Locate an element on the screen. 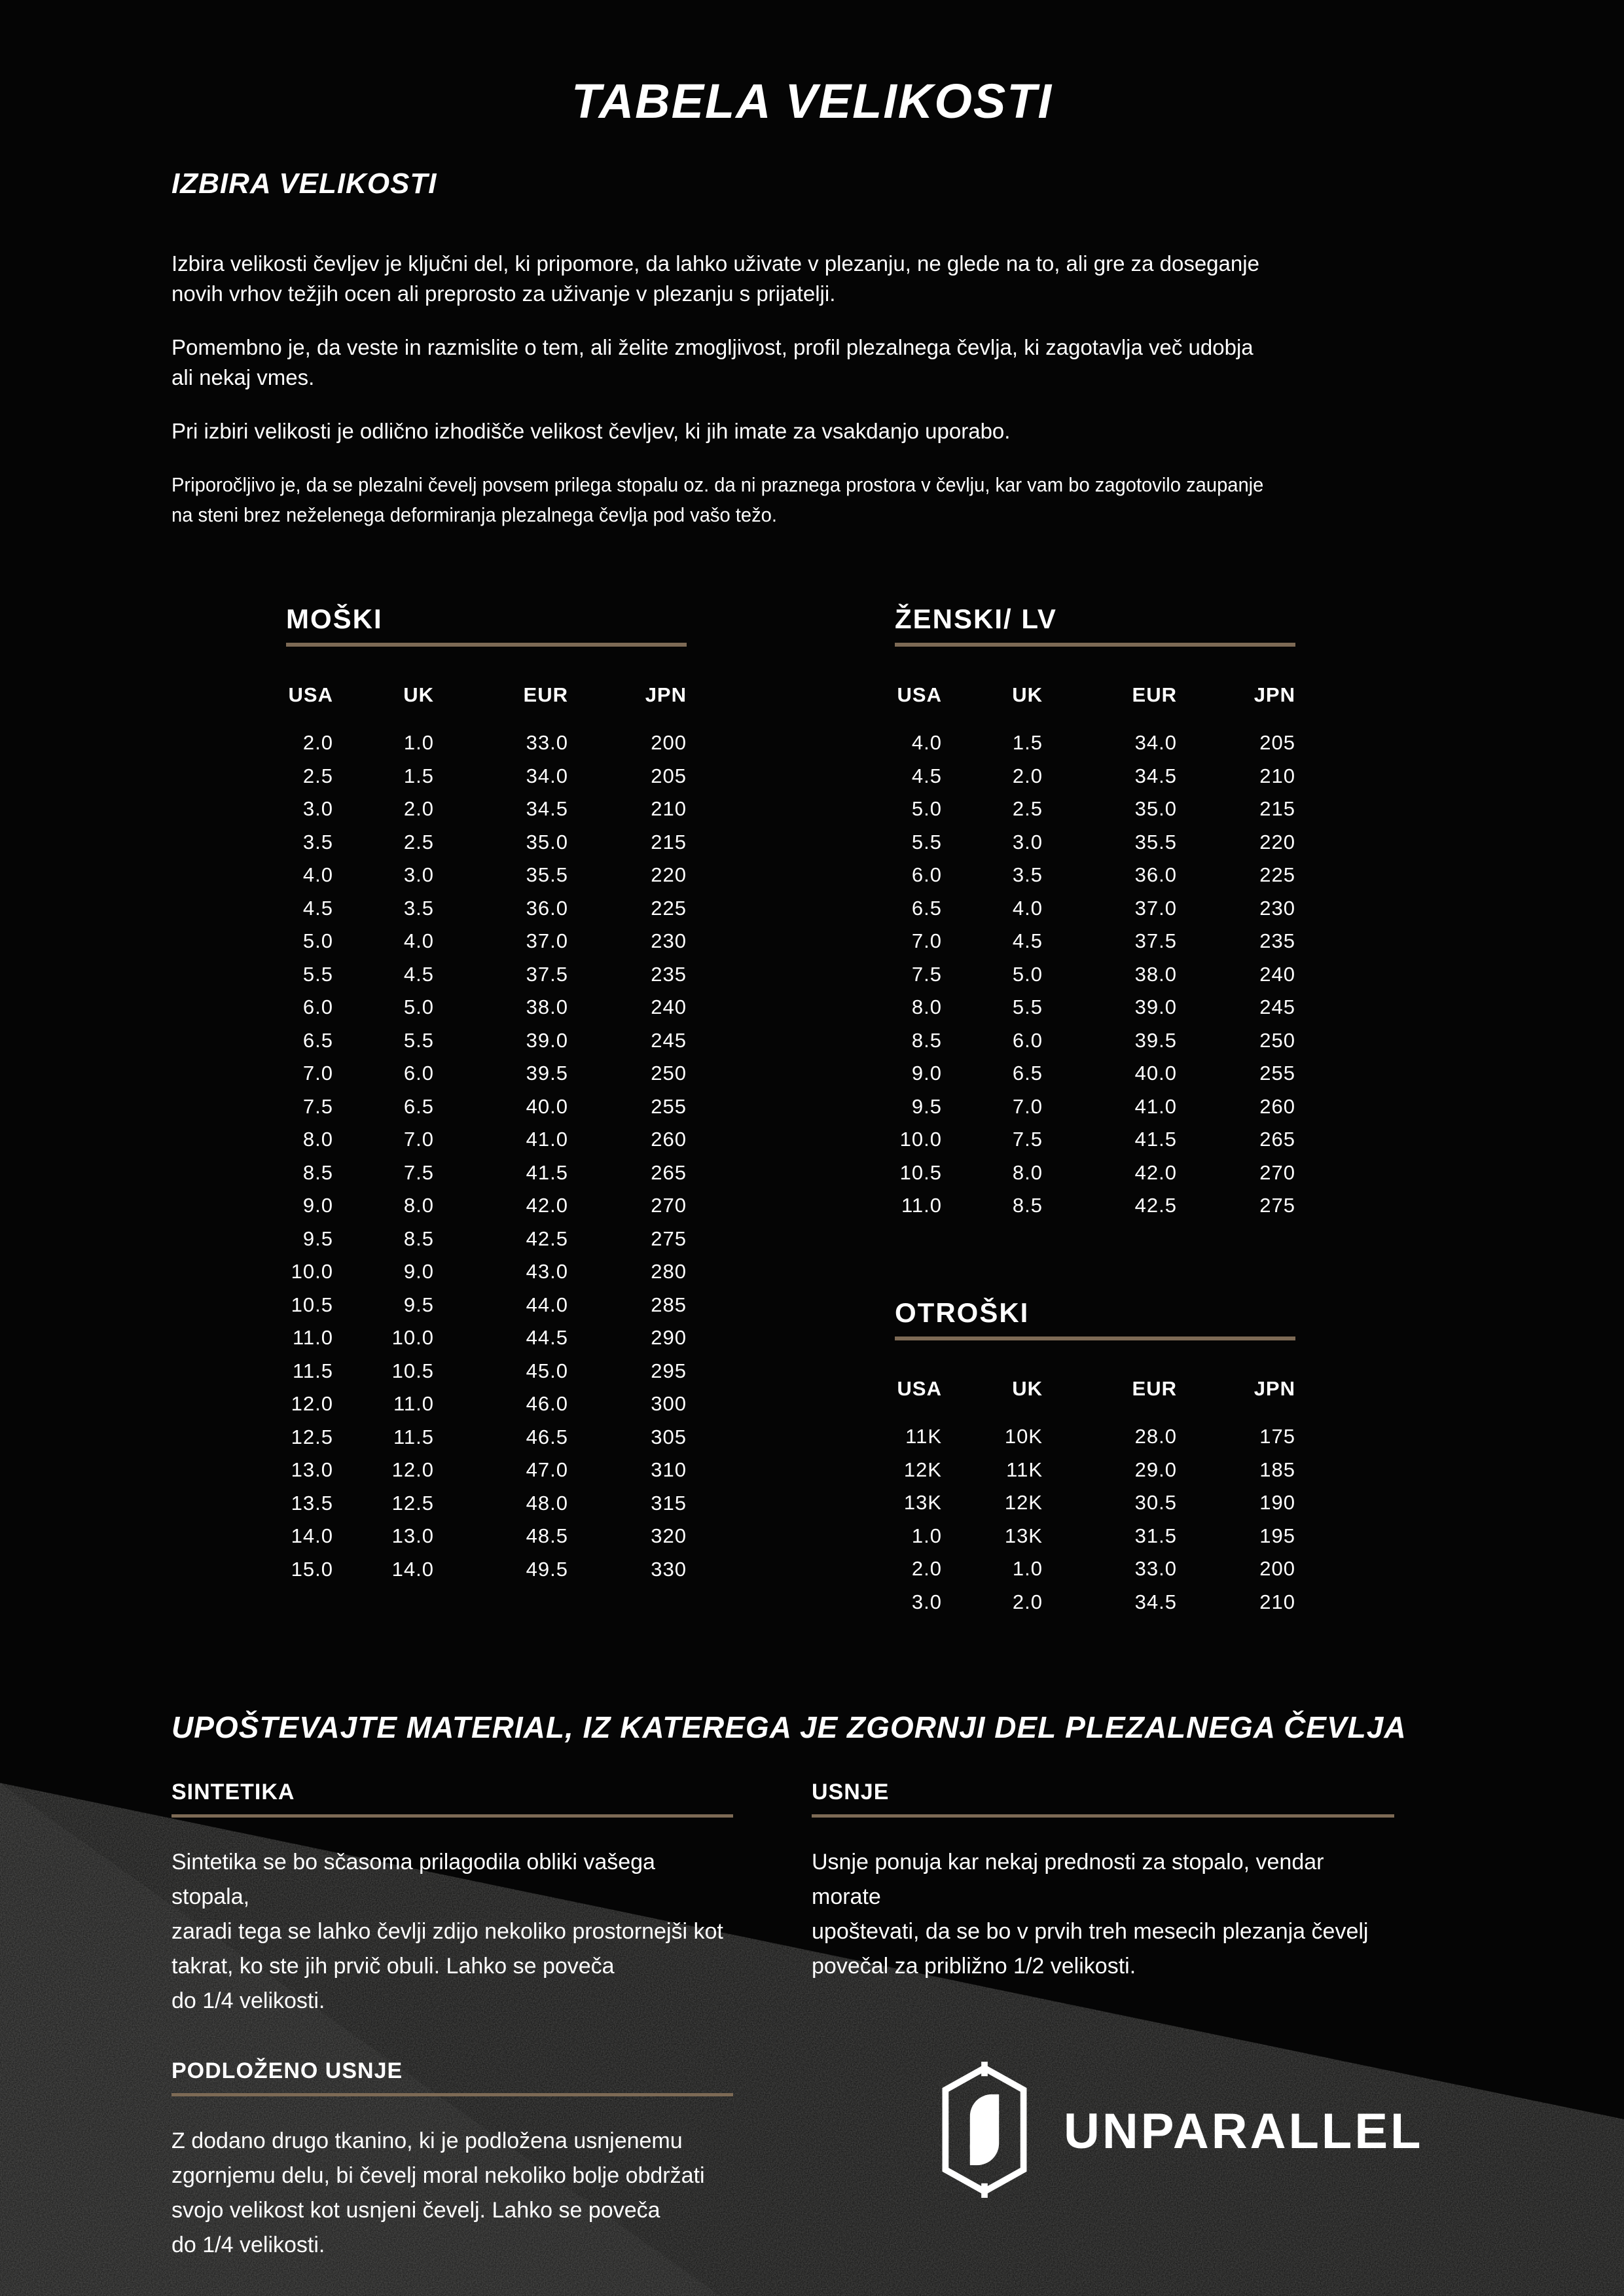 This screenshot has width=1624, height=2296. kids-table-headers: USA UK EUR JPN is located at coordinates (1095, 1389).